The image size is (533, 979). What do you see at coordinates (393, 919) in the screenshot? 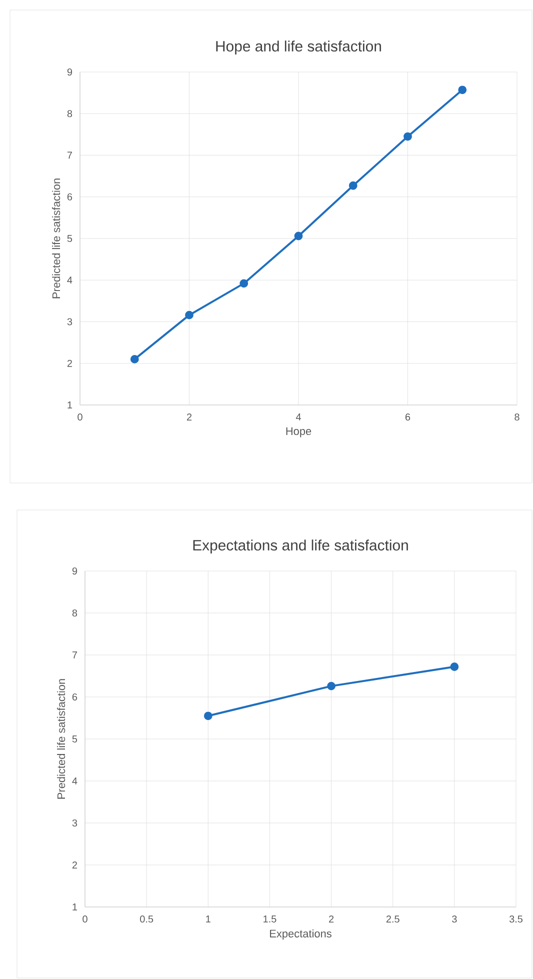
I see `x-tick-label: 2.5` at bounding box center [393, 919].